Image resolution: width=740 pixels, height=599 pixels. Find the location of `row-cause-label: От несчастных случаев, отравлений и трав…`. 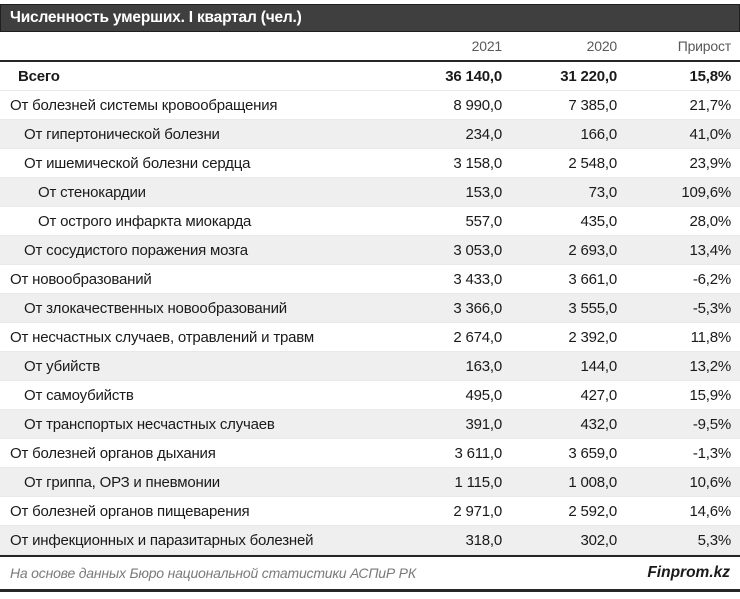

row-cause-label: От несчастных случаев, отравлений и трав… is located at coordinates (162, 337).